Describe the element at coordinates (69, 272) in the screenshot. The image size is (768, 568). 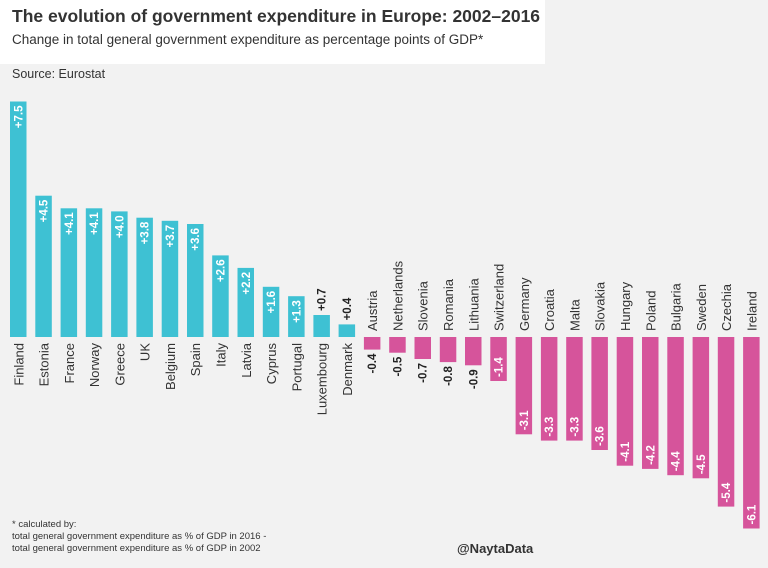
I see `bar-france` at that location.